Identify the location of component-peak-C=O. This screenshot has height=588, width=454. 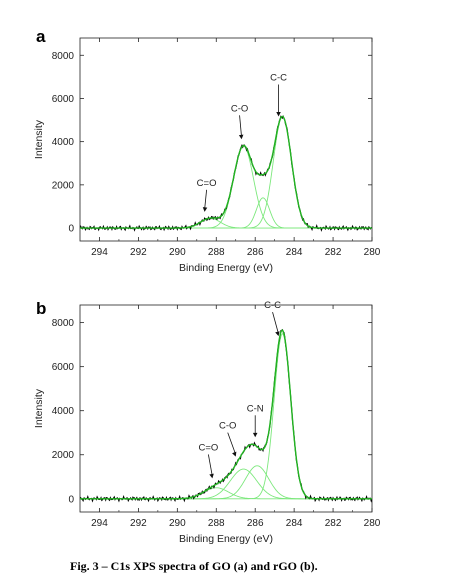
(226, 223).